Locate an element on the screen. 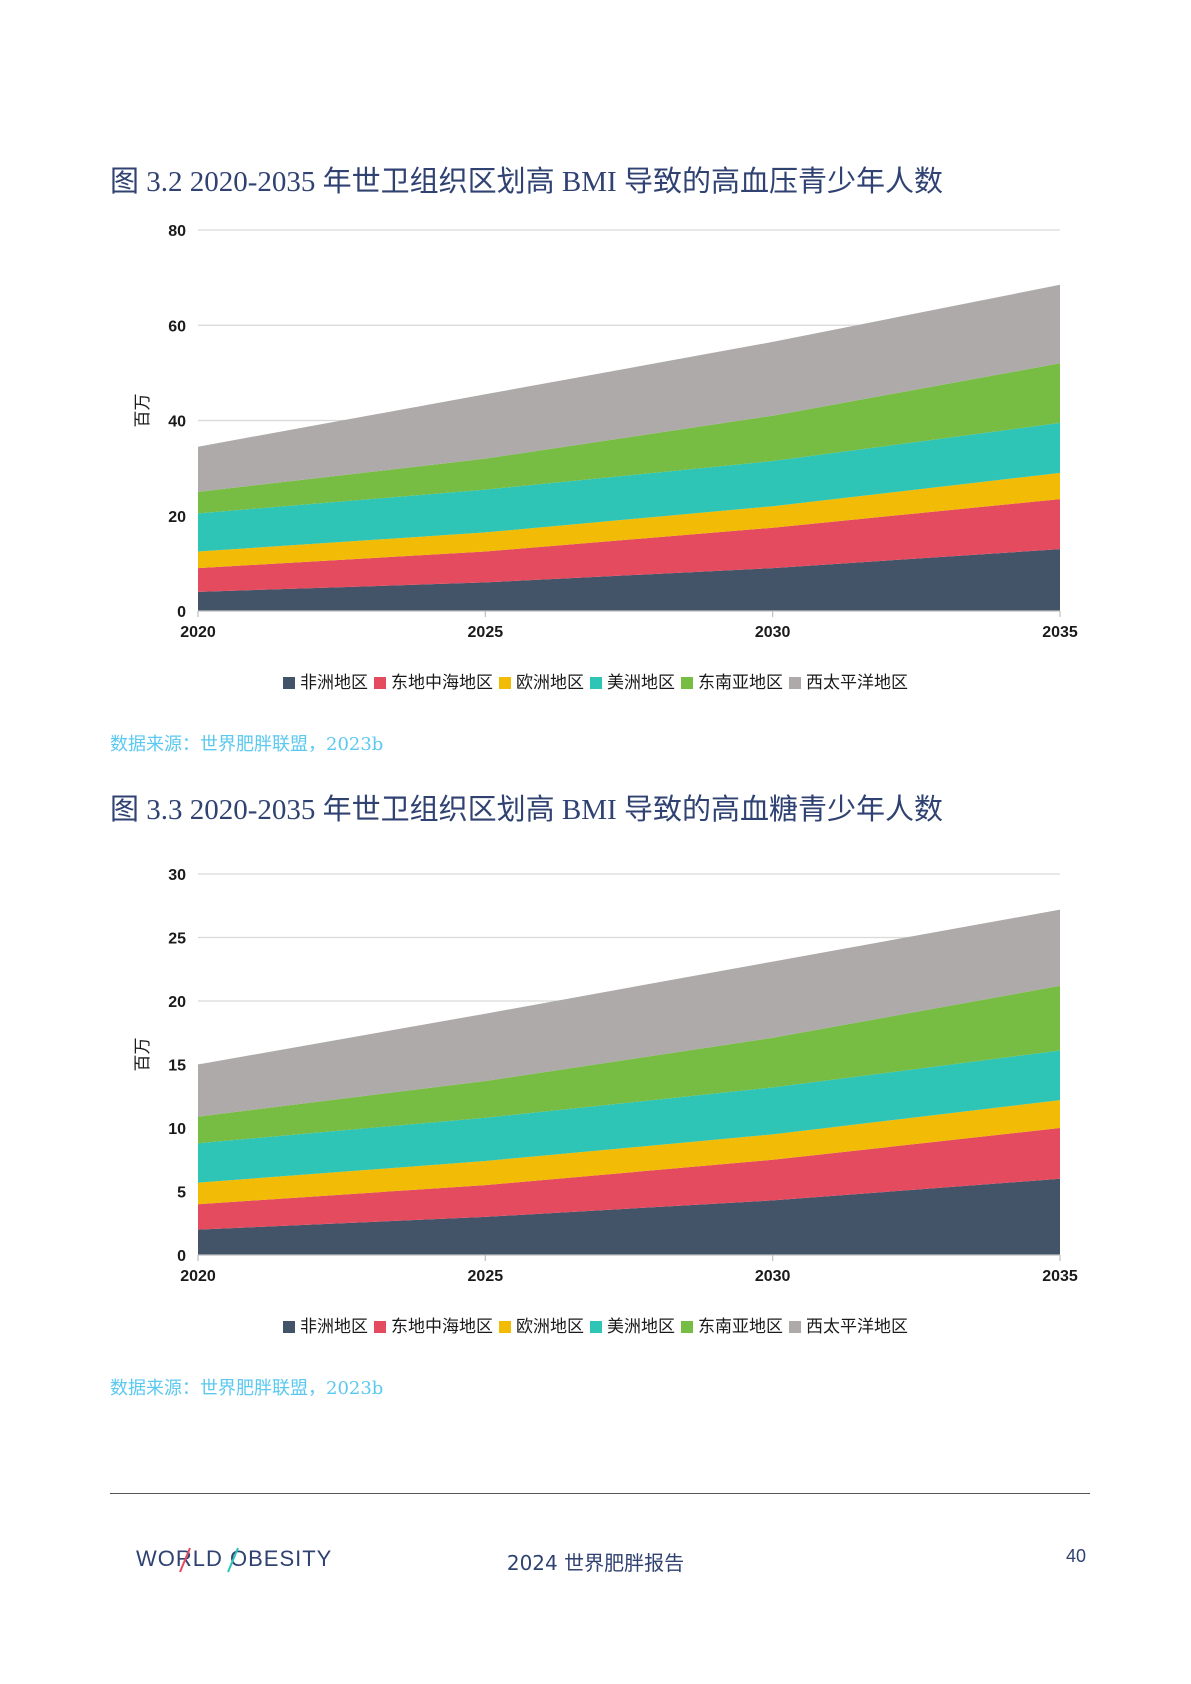 The image size is (1191, 1684). y-tick-label: 80 is located at coordinates (177, 231).